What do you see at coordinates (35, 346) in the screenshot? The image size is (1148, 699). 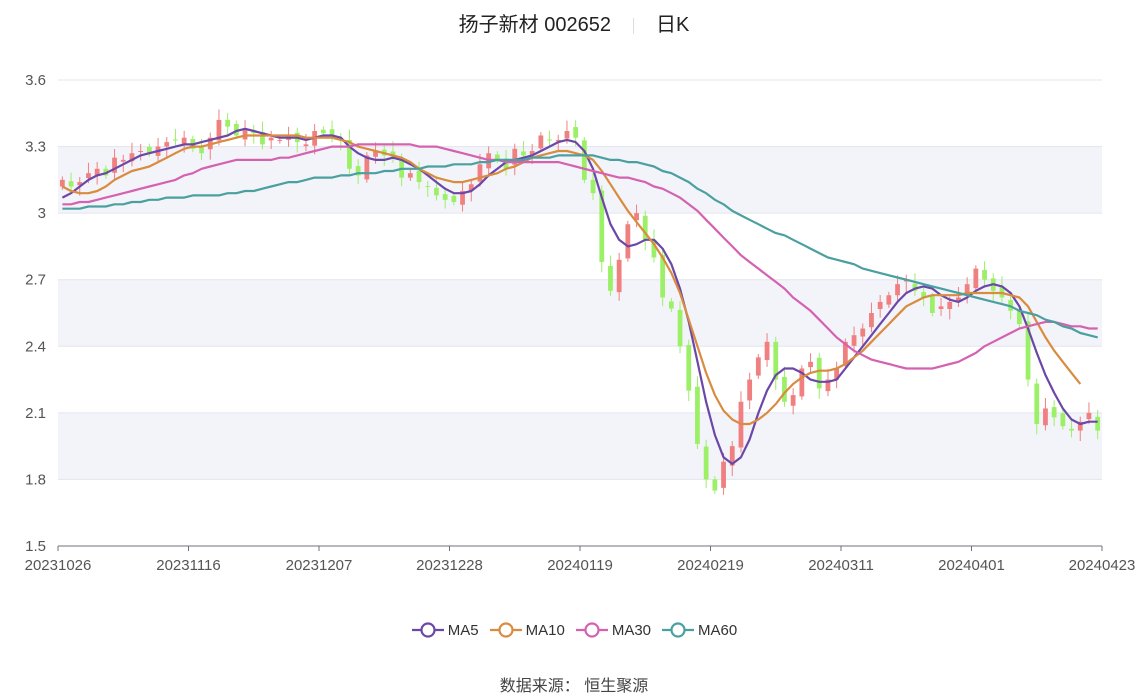 I see `y-tick-label: 2.4` at bounding box center [35, 346].